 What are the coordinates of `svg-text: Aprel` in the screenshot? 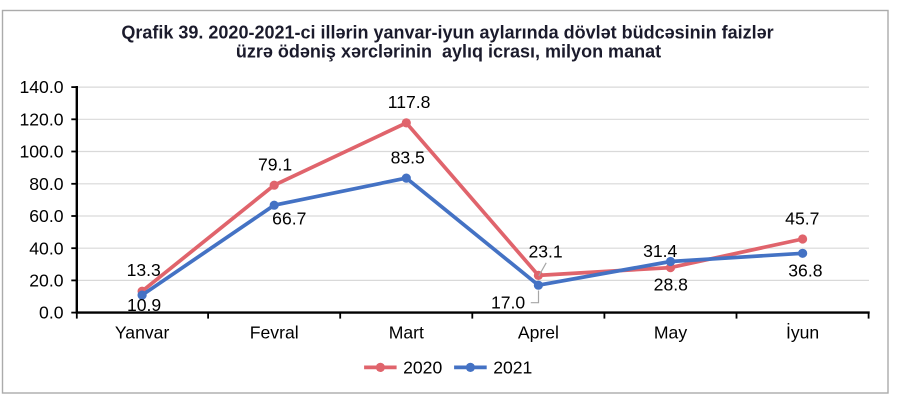 It's located at (538, 333).